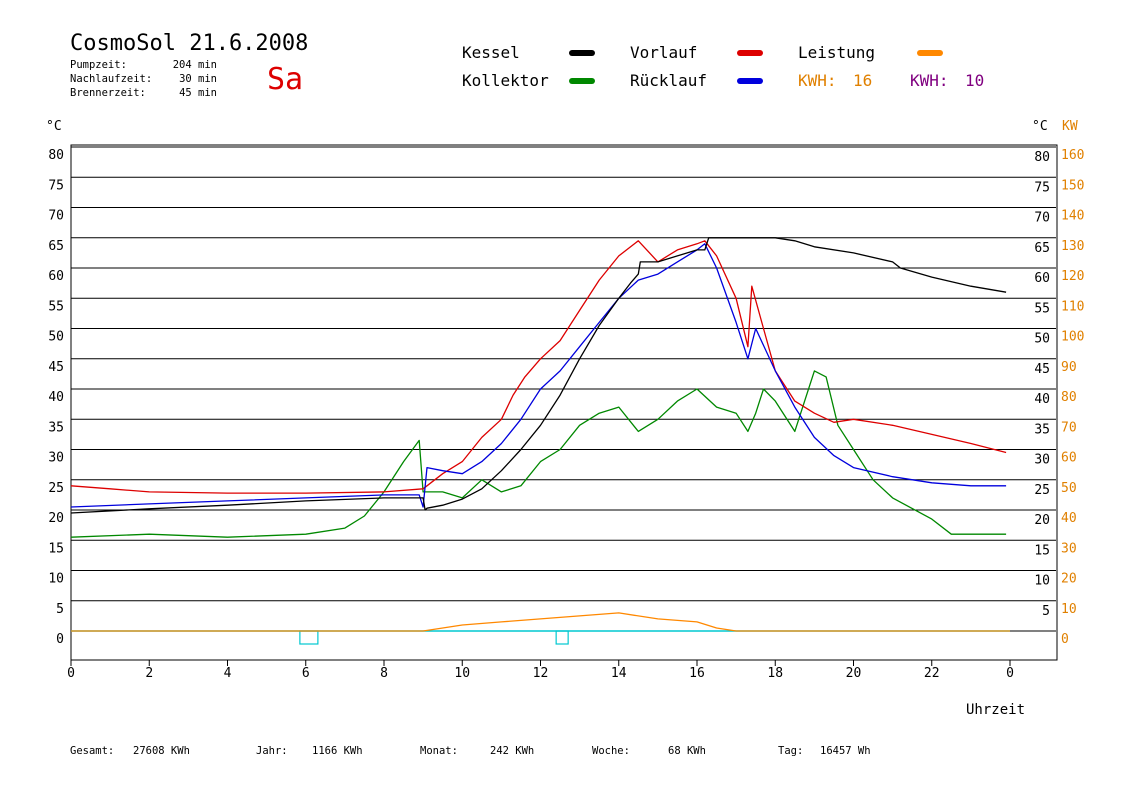 The width and height of the screenshot is (1148, 812). I want to click on series-line-leistung, so click(540, 622).